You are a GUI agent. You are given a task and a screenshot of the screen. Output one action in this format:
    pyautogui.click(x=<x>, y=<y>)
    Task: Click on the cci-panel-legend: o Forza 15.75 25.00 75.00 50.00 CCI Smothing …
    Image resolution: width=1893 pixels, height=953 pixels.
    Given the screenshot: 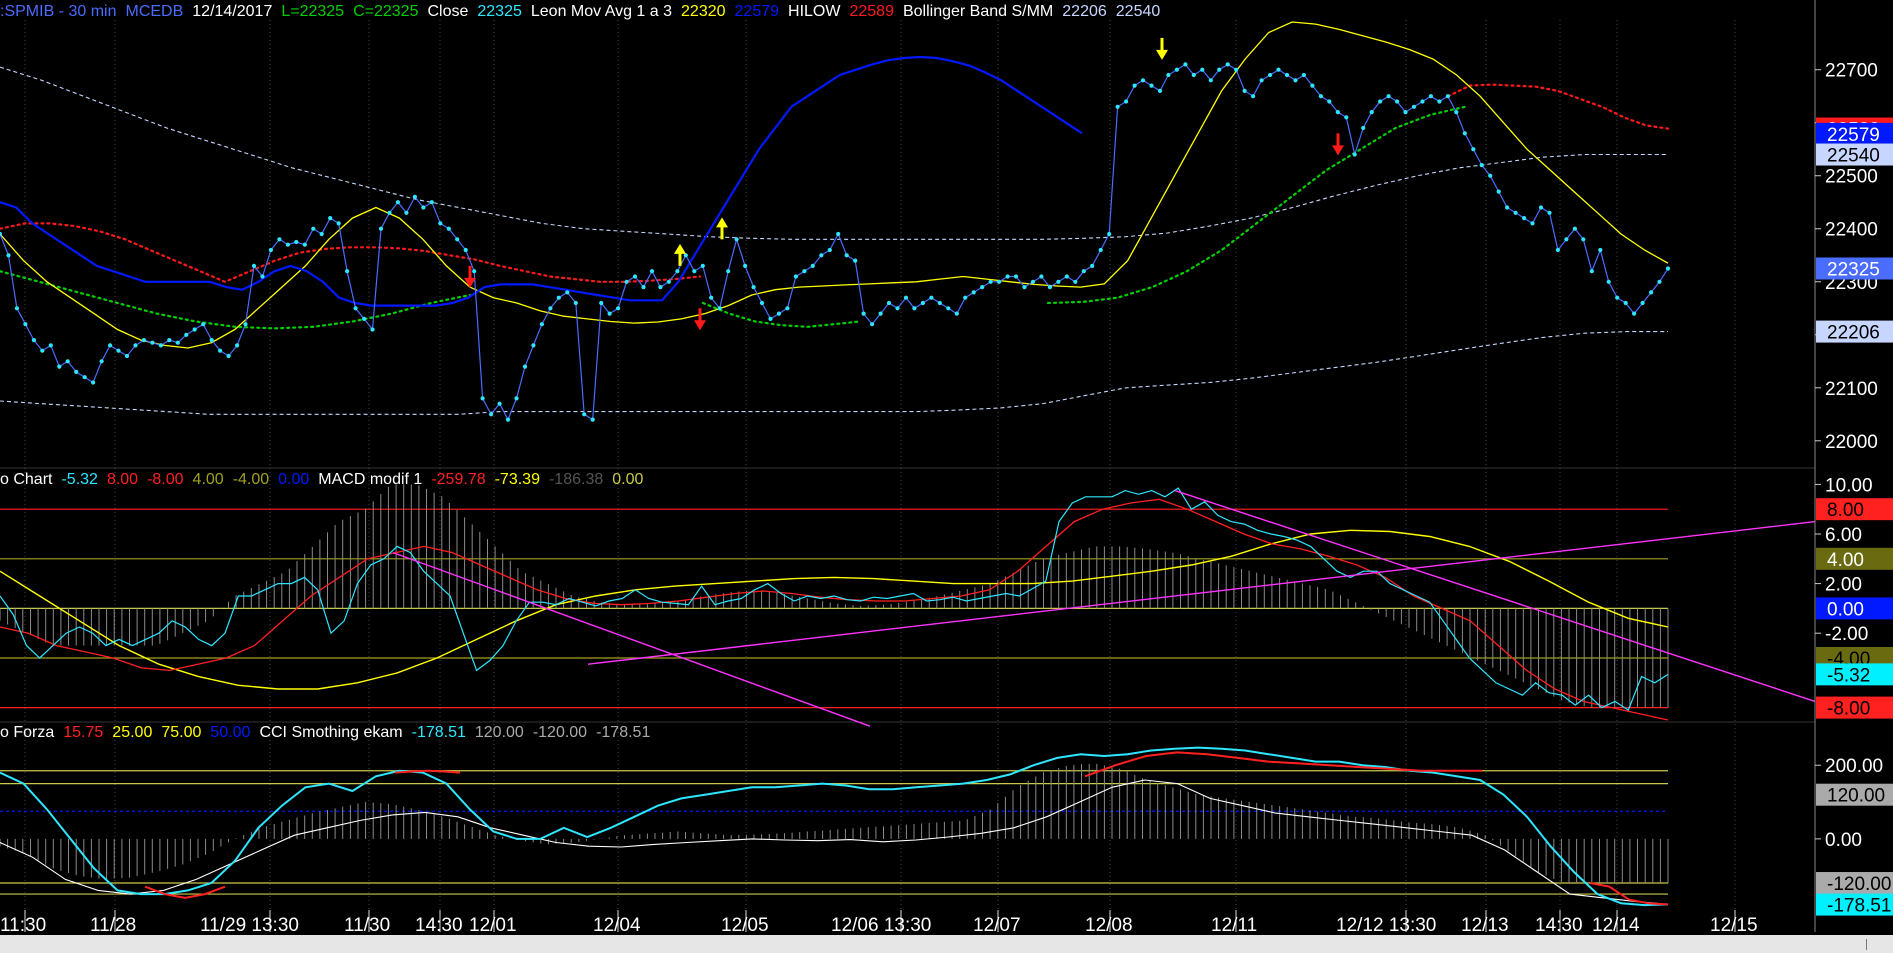 What is the action you would take?
    pyautogui.click(x=329, y=733)
    